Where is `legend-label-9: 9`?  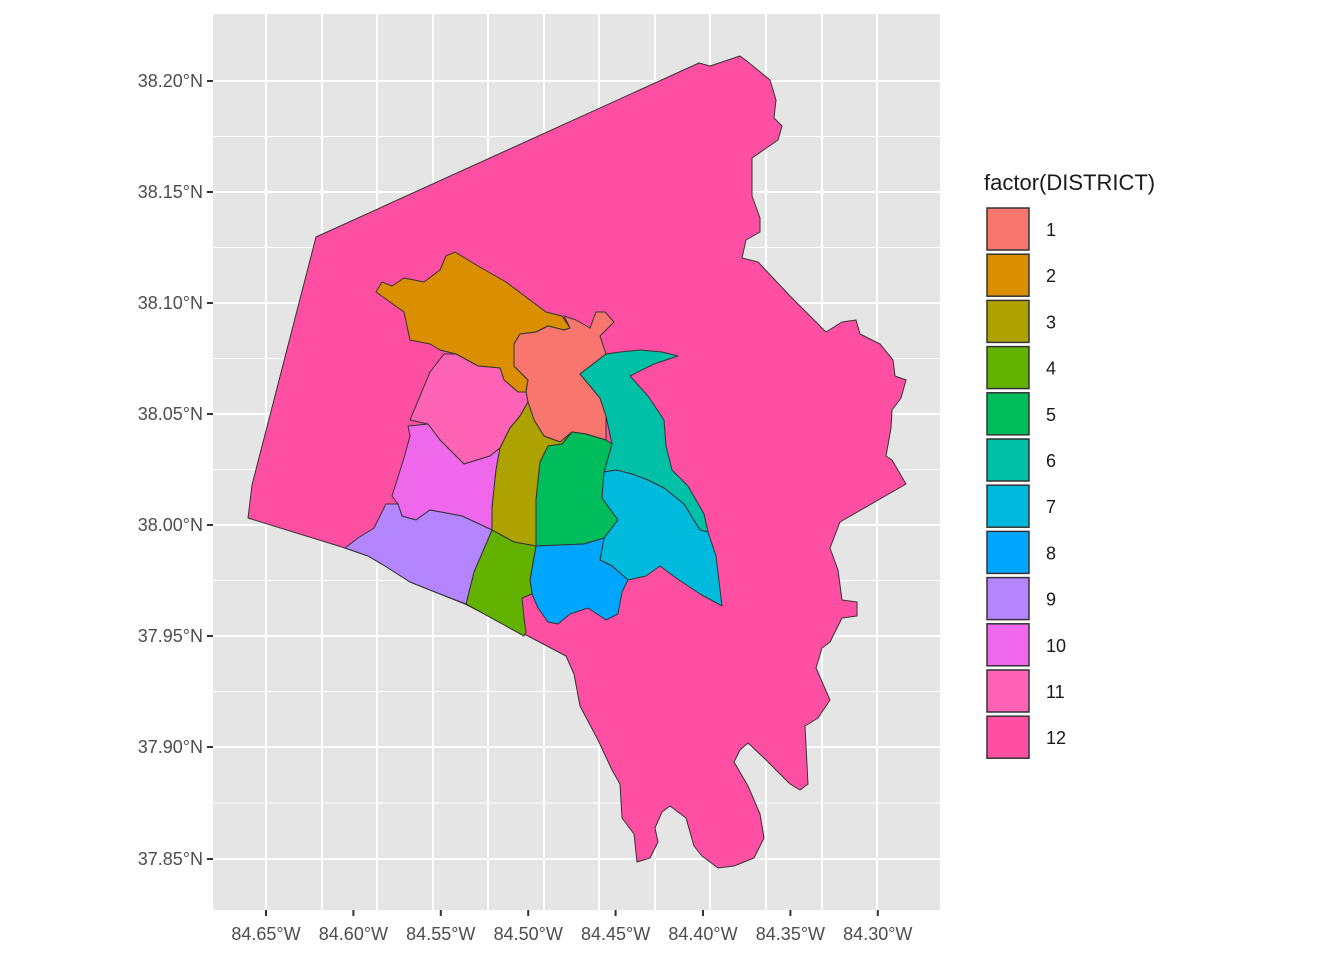
legend-label-9: 9 is located at coordinates (1051, 600).